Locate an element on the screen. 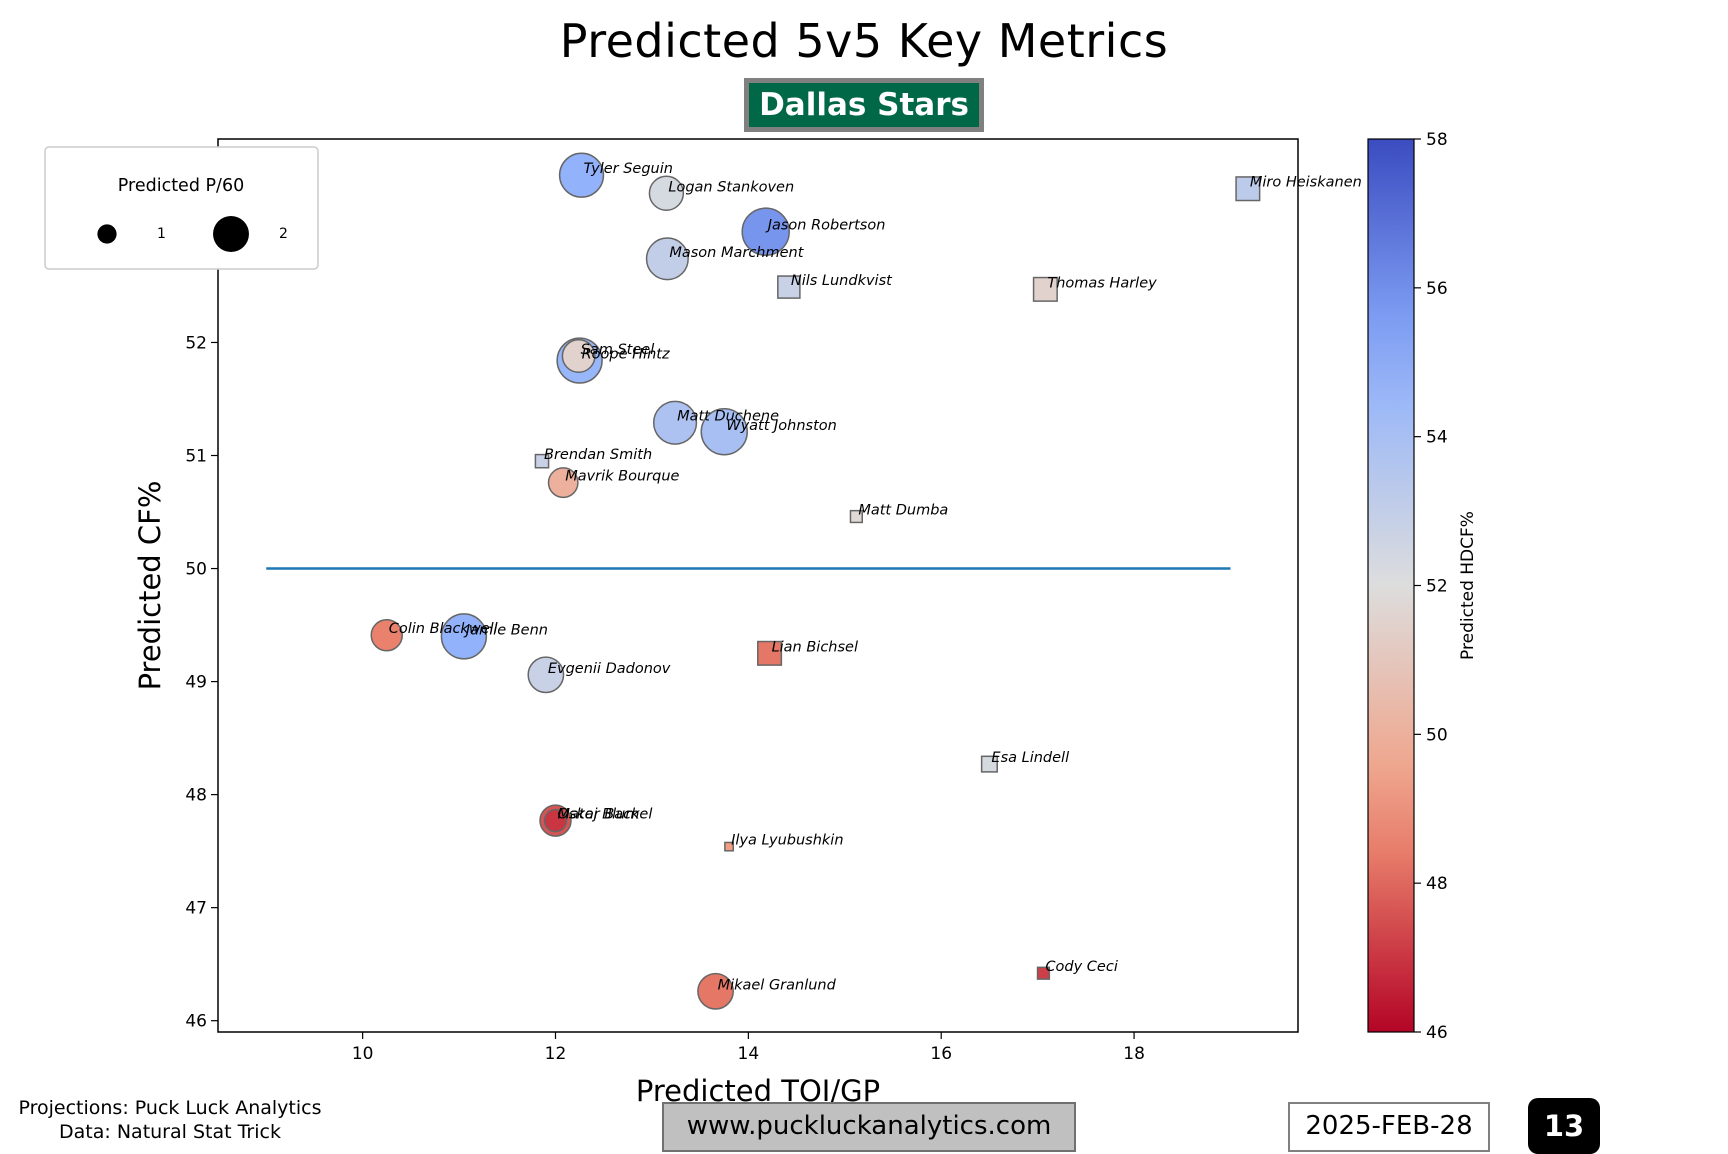 This screenshot has width=1728, height=1154. x-tick-label: 18 is located at coordinates (1134, 1054).